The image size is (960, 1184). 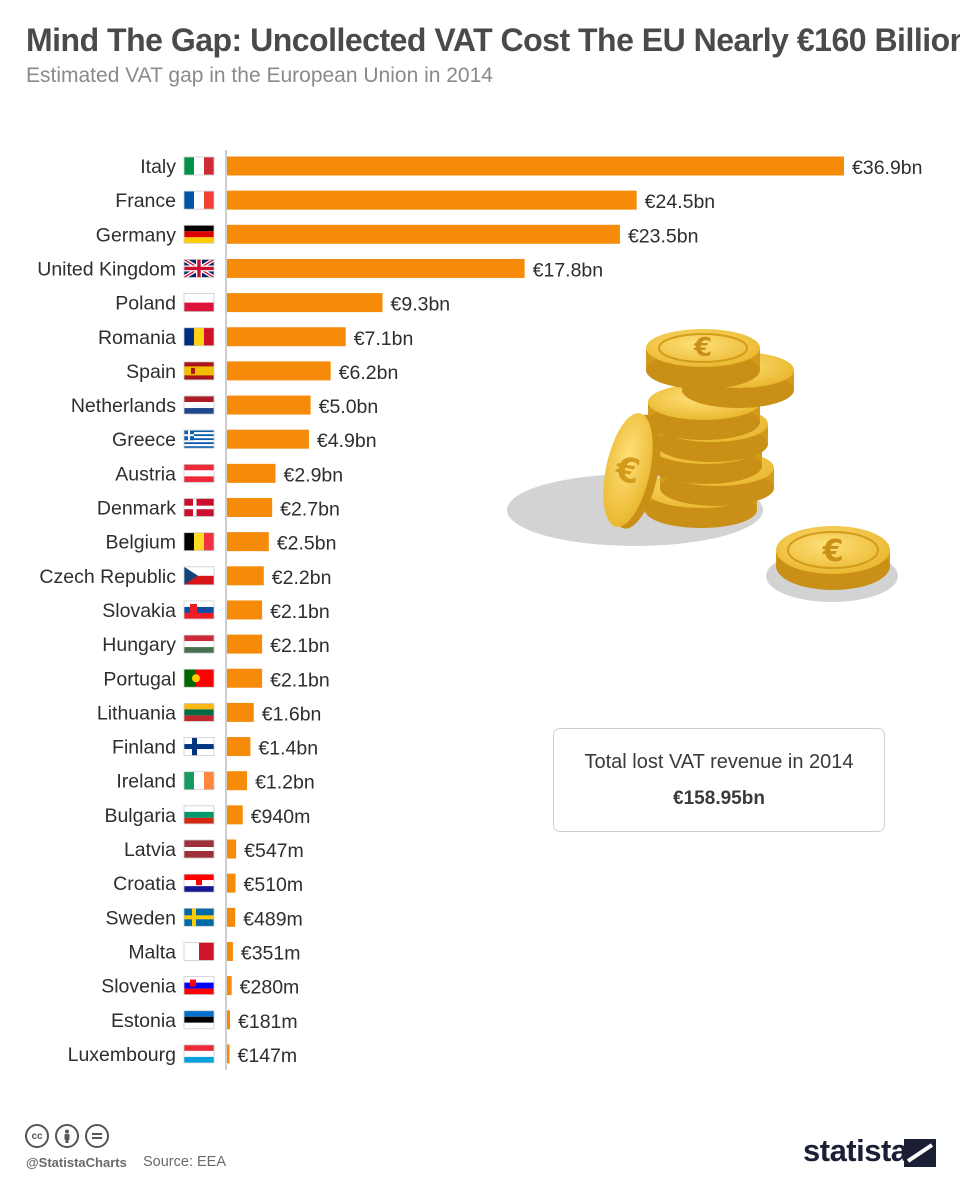 What do you see at coordinates (229, 986) in the screenshot?
I see `bar-slovenia` at bounding box center [229, 986].